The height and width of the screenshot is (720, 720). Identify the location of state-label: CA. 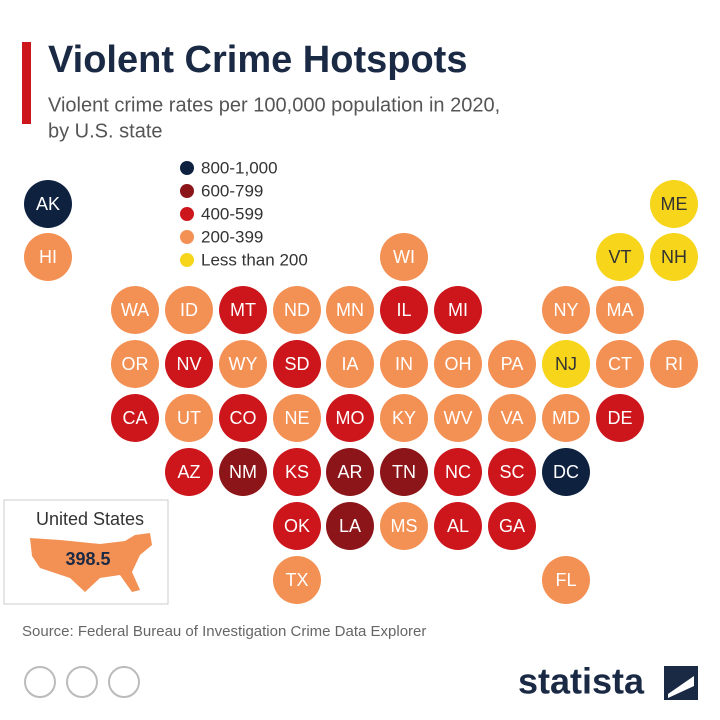
(134, 418).